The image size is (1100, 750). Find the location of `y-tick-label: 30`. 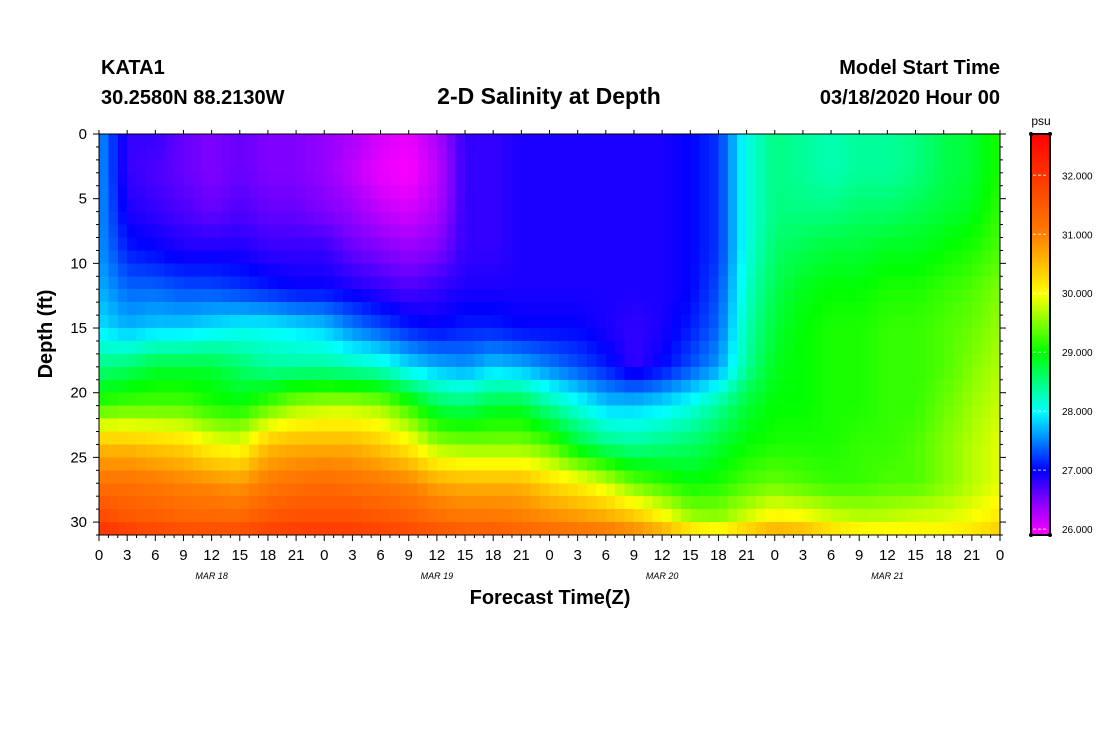

y-tick-label: 30 is located at coordinates (78, 522).